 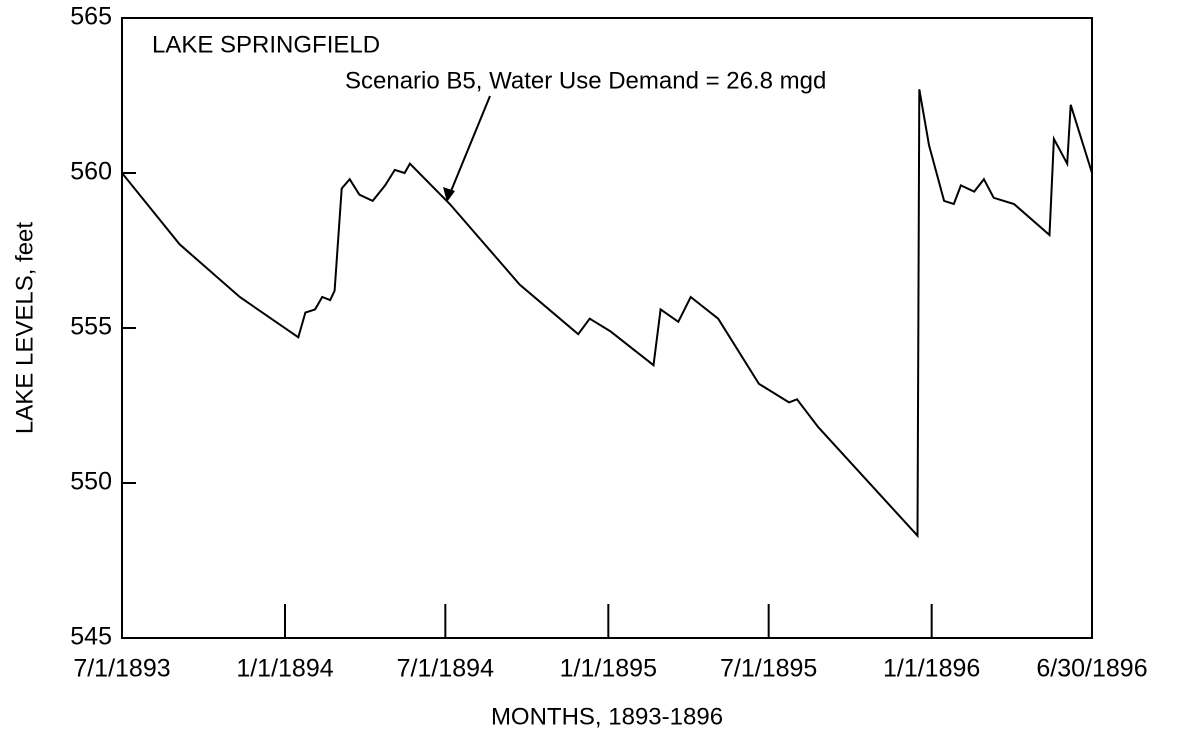 What do you see at coordinates (91, 172) in the screenshot?
I see `y-tick-label: 560` at bounding box center [91, 172].